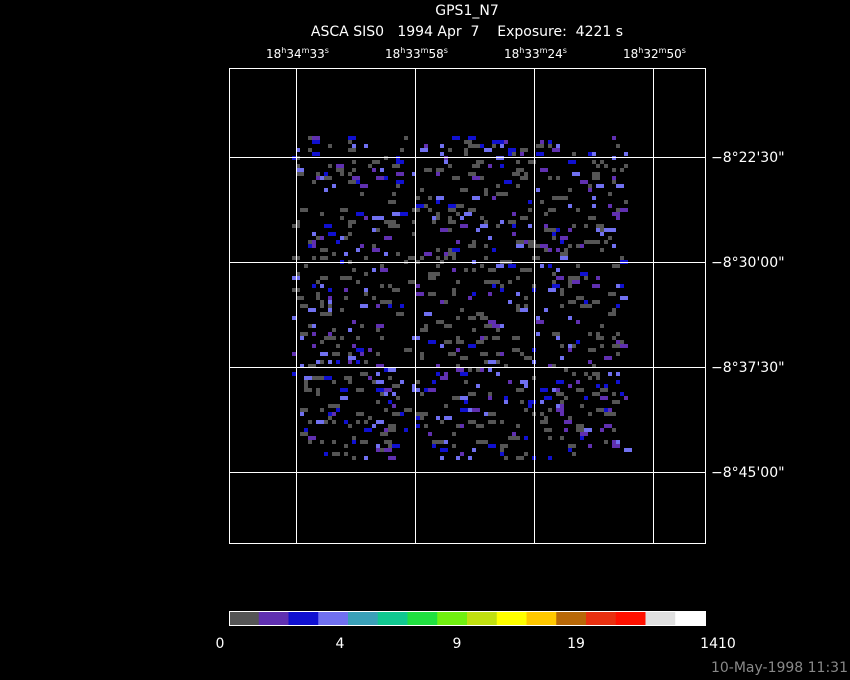 The width and height of the screenshot is (850, 680). What do you see at coordinates (576, 644) in the screenshot?
I see `colorbar-label: 19` at bounding box center [576, 644].